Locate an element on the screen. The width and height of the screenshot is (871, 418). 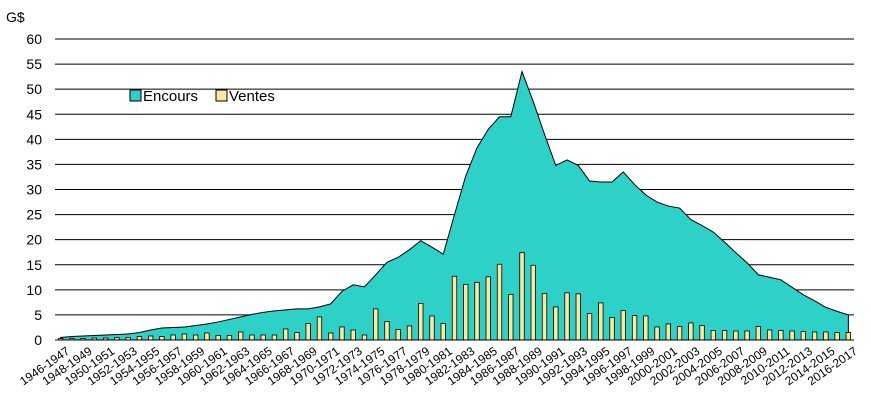
legend-label-encours: Encours is located at coordinates (170, 96).